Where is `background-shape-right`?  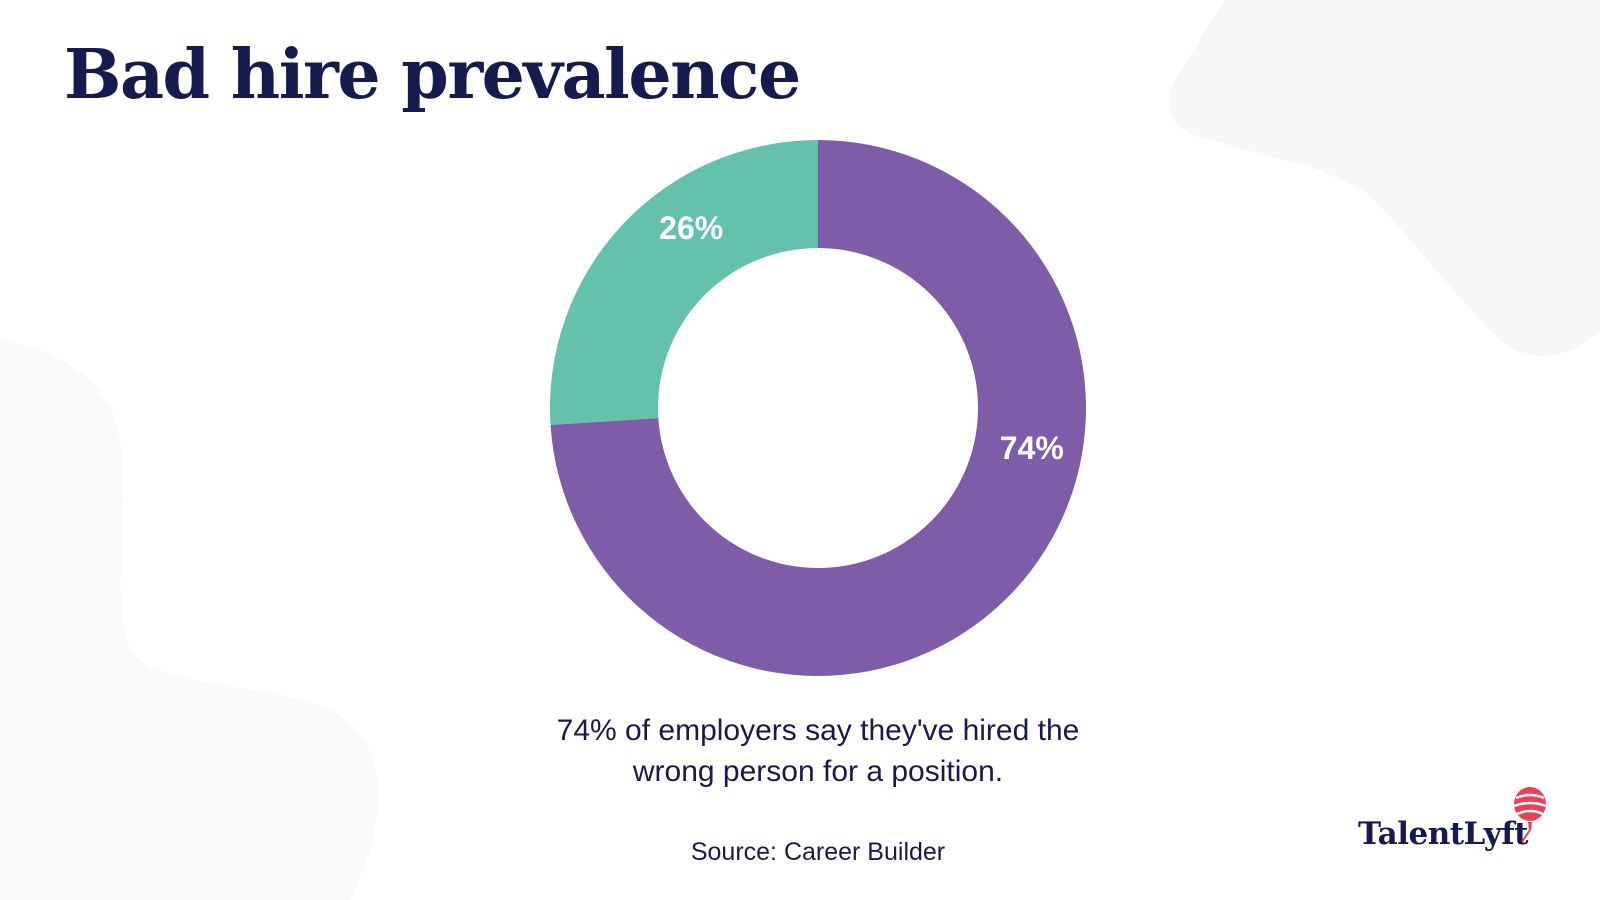 background-shape-right is located at coordinates (1384, 178).